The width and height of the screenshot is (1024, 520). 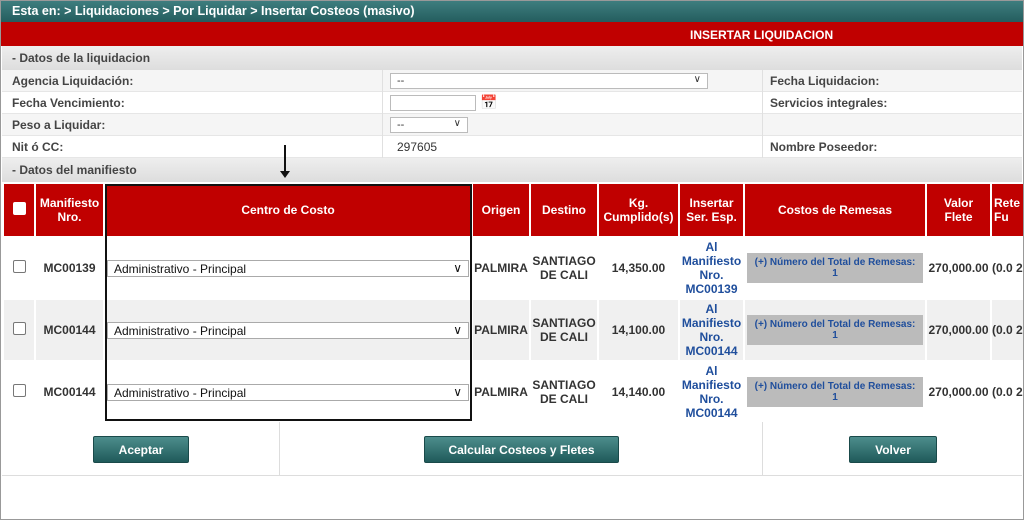 What do you see at coordinates (549, 81) in the screenshot?
I see `agencia-select: -- ∨` at bounding box center [549, 81].